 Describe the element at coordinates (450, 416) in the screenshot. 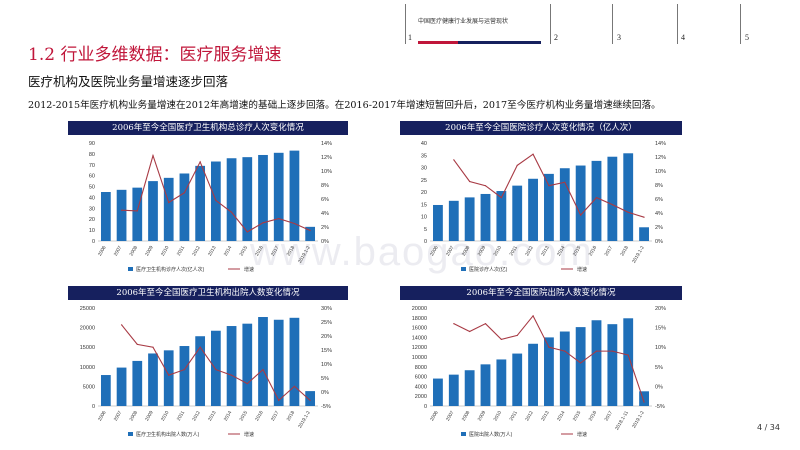

I see `x-tick-label: 2007` at that location.